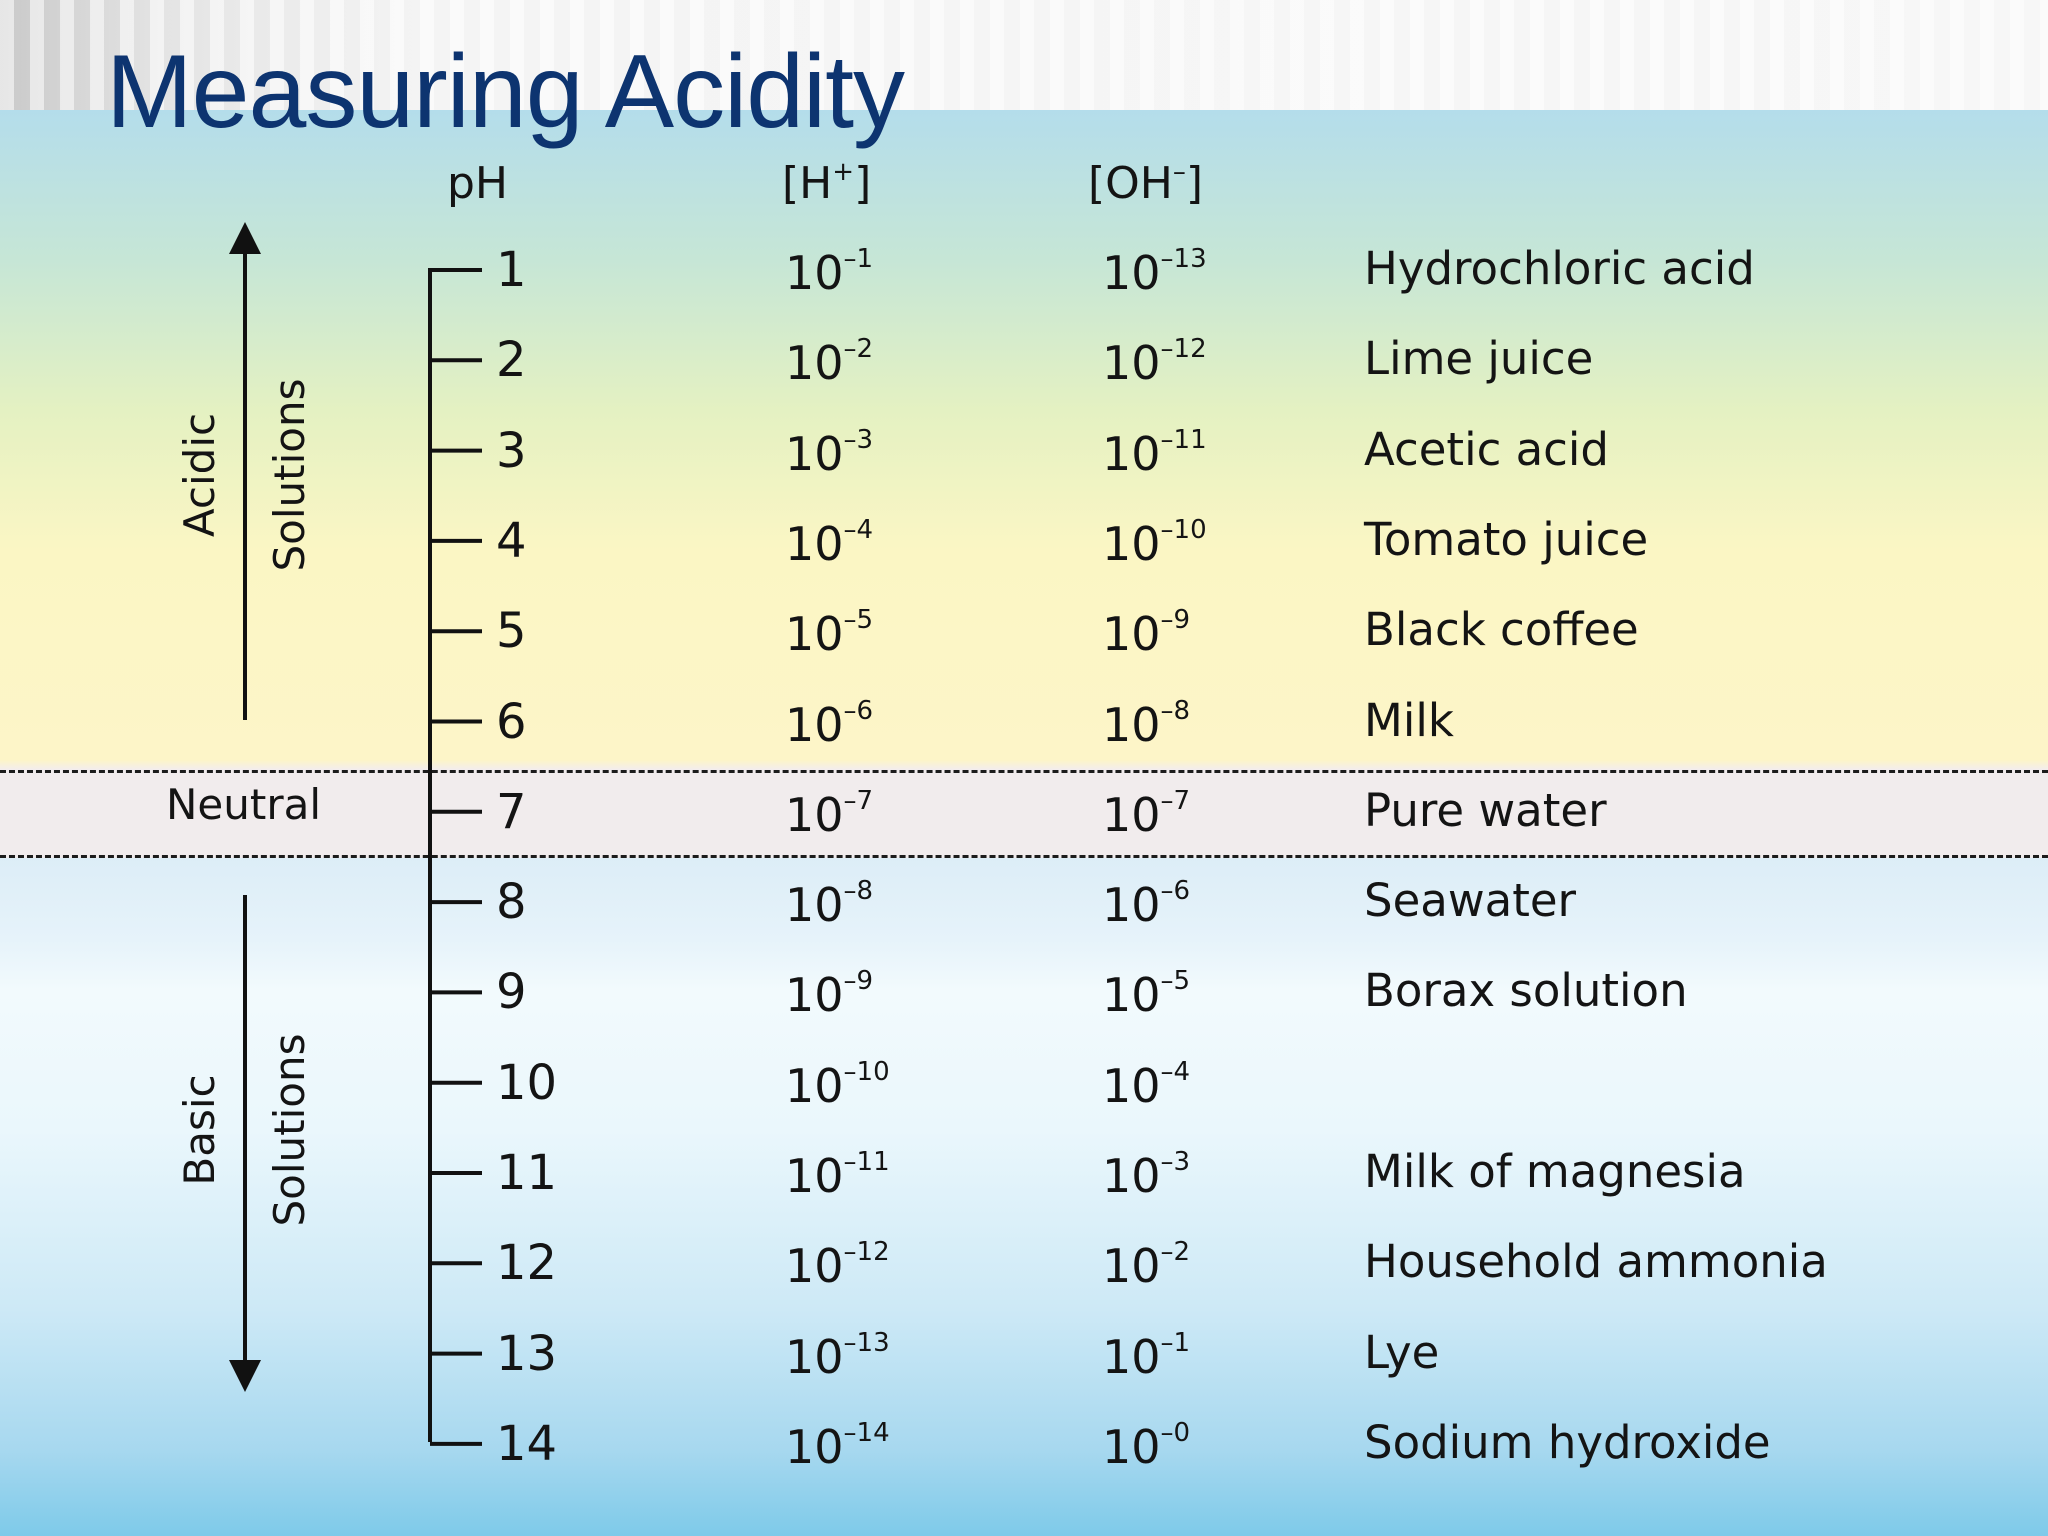 The height and width of the screenshot is (1536, 2048). What do you see at coordinates (511, 811) in the screenshot?
I see `ph-value: 7` at bounding box center [511, 811].